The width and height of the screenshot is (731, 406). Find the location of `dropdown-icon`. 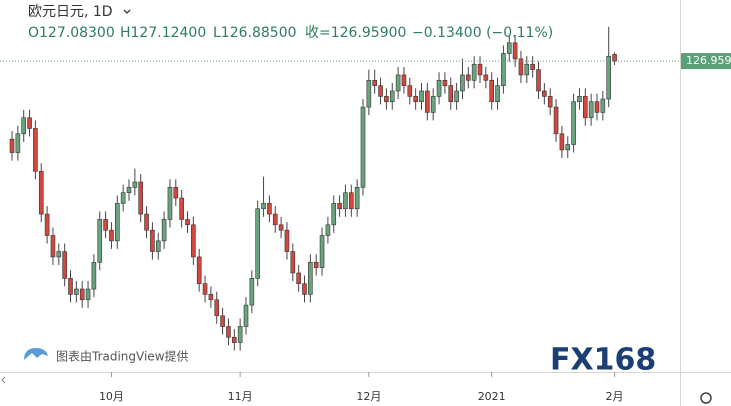

dropdown-icon is located at coordinates (127, 11).